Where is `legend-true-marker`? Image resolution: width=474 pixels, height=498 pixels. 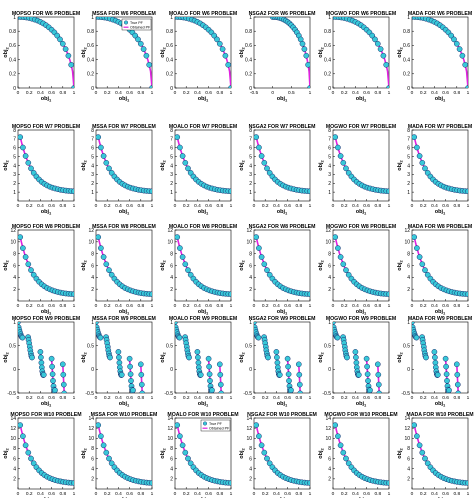
legend-true-marker is located at coordinates (125, 22).